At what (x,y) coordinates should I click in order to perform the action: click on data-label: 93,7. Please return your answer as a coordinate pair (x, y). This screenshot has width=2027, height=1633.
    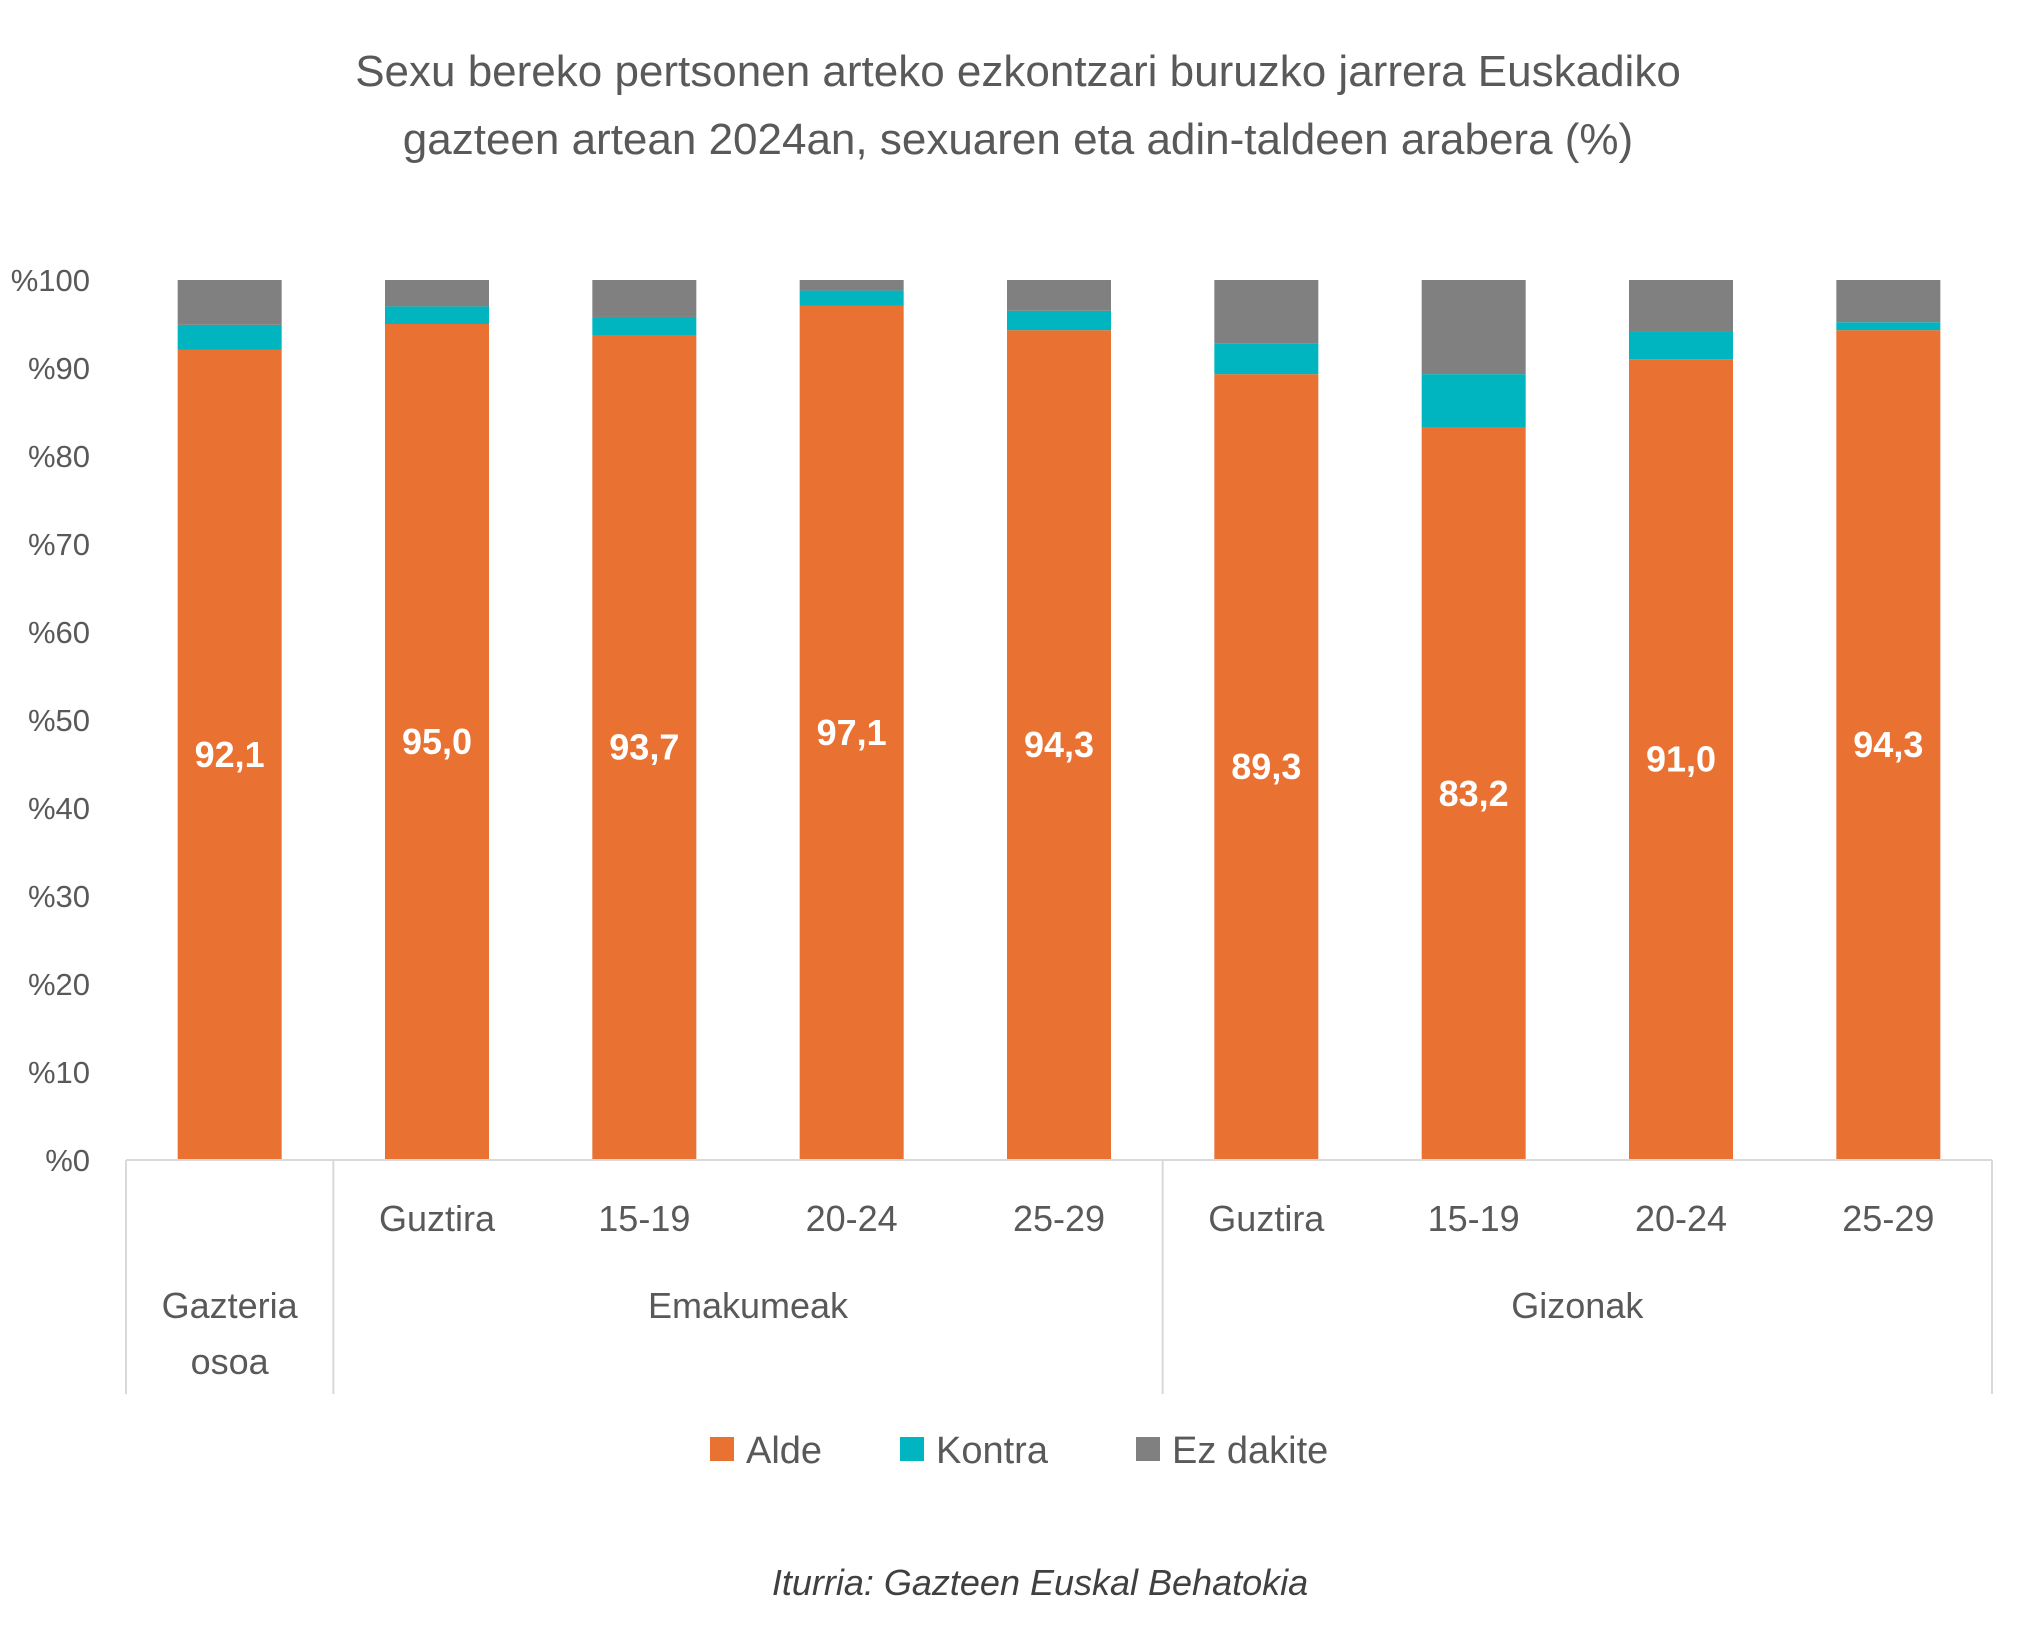
    Looking at the image, I should click on (644, 747).